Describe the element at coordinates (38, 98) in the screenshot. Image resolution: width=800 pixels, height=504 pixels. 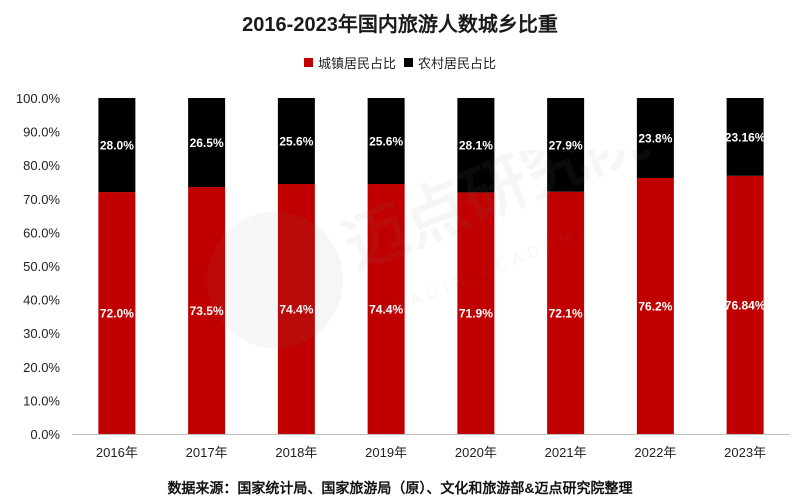
I see `y-tick-label: 100.0%` at that location.